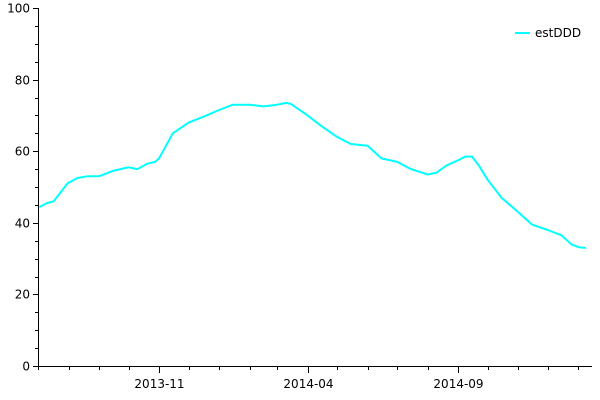 Image resolution: width=600 pixels, height=400 pixels. I want to click on y-tick-label: 100, so click(18, 9).